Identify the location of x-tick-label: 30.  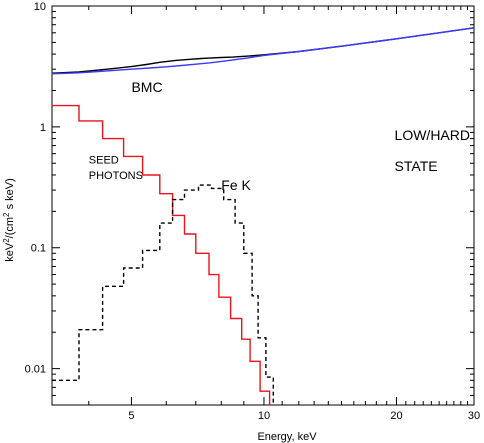
(474, 416).